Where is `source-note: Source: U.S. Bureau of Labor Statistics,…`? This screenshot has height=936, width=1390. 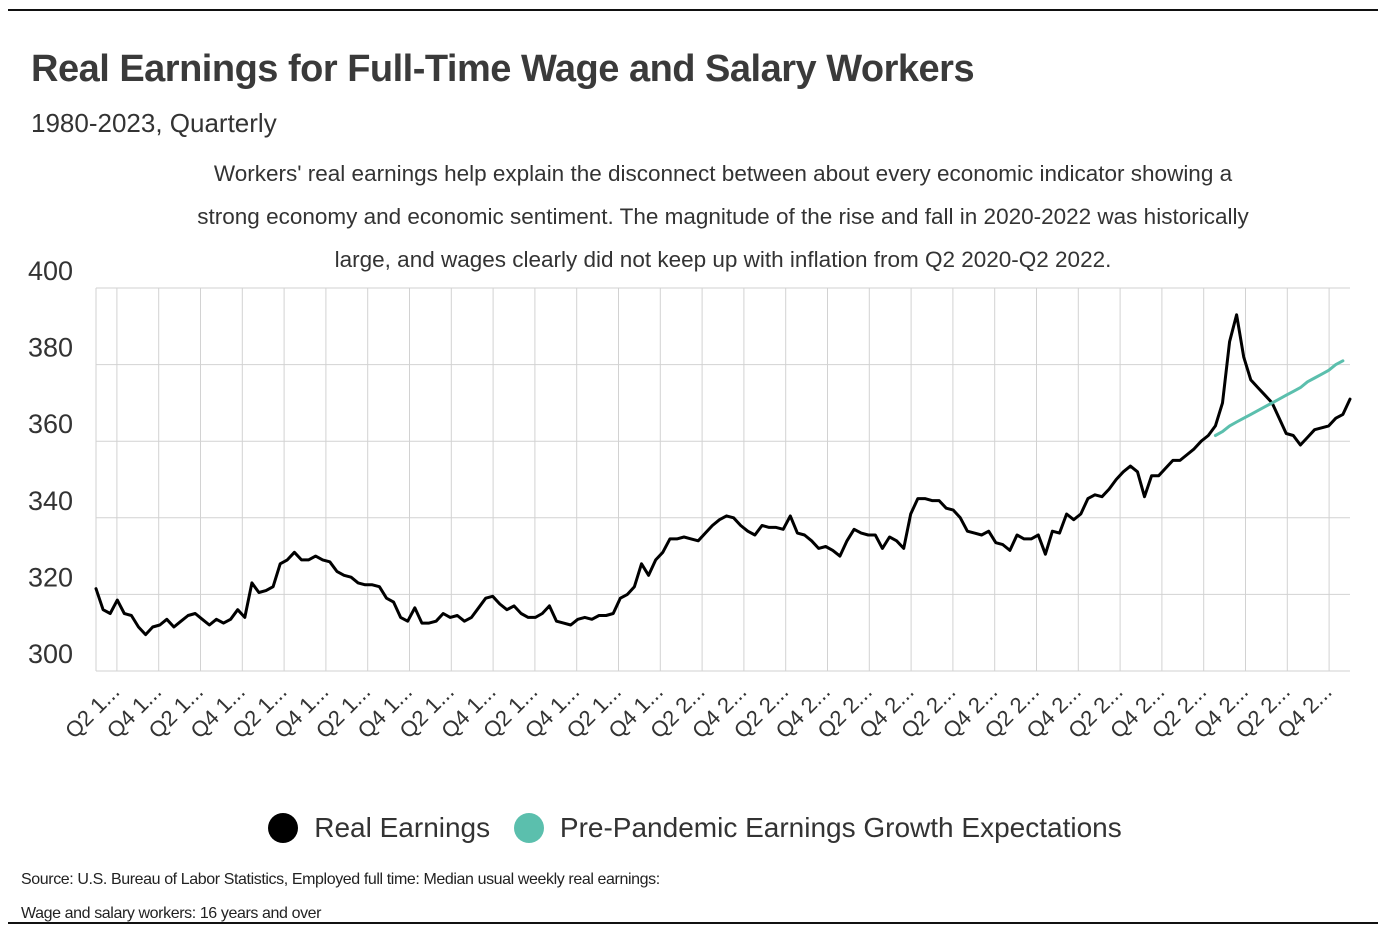
source-note: Source: U.S. Bureau of Labor Statistics,… is located at coordinates (340, 897).